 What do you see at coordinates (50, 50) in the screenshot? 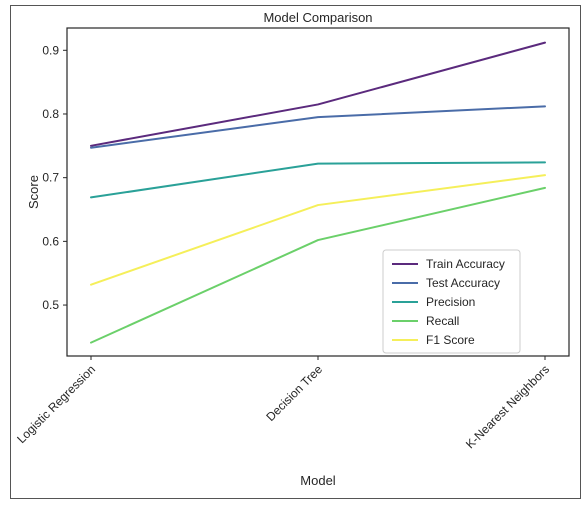
I see `y-tick-label: 0.9` at bounding box center [50, 50].